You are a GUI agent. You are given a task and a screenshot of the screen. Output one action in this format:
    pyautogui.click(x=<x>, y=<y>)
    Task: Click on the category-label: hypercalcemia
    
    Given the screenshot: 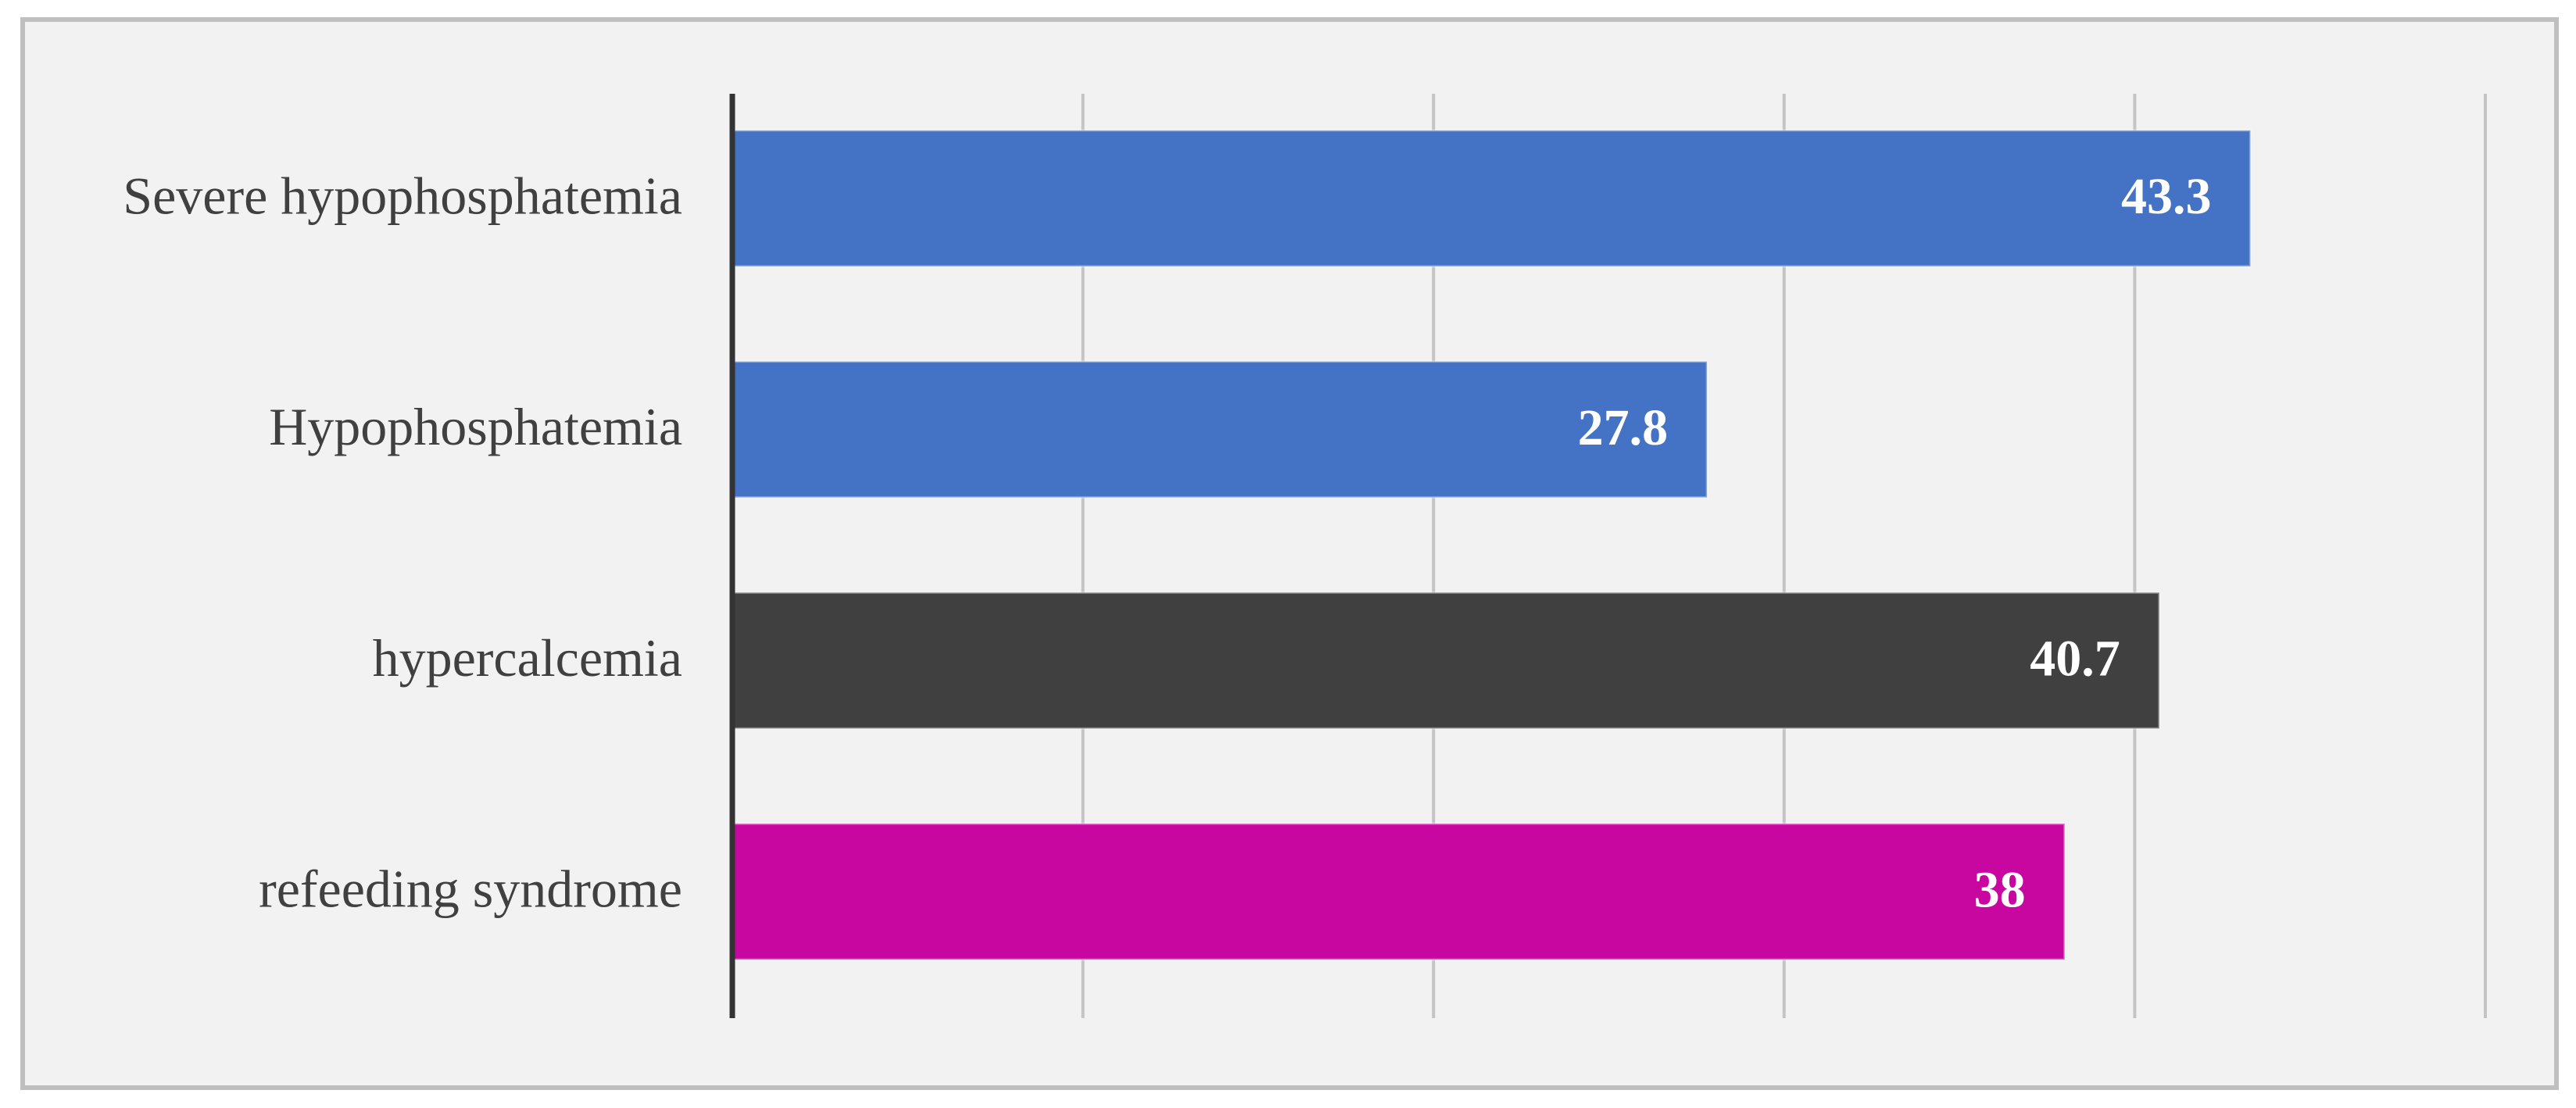 What is the action you would take?
    pyautogui.click(x=527, y=658)
    